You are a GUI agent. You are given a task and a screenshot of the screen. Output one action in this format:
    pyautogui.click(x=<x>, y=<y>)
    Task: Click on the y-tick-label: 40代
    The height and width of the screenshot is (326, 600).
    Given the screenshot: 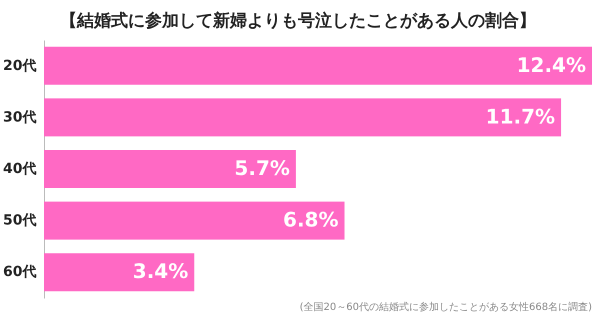 What is the action you would take?
    pyautogui.click(x=19, y=169)
    